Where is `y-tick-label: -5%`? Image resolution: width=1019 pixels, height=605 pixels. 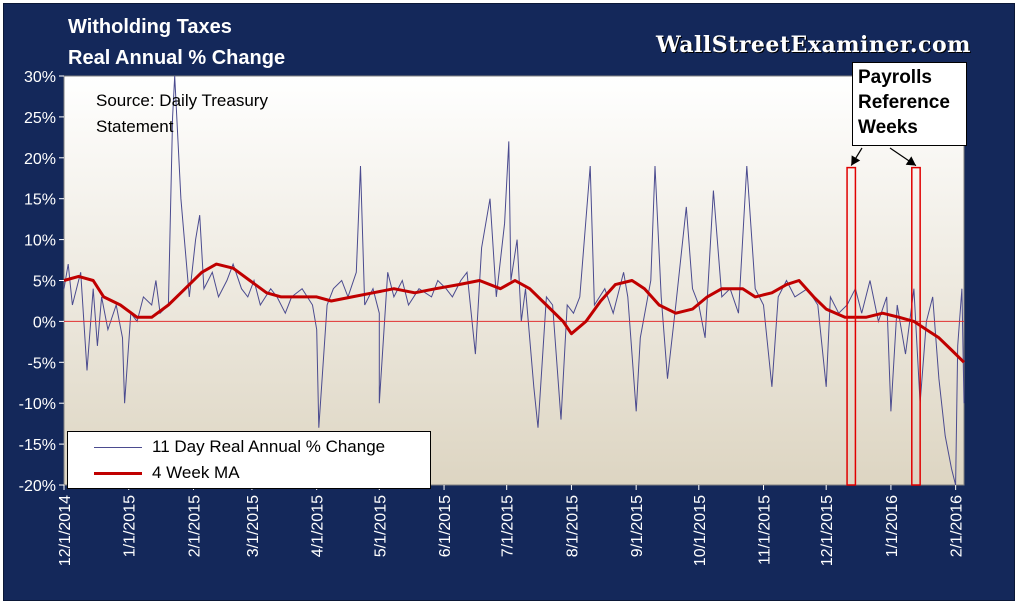
y-tick-label: -5% is located at coordinates (42, 363).